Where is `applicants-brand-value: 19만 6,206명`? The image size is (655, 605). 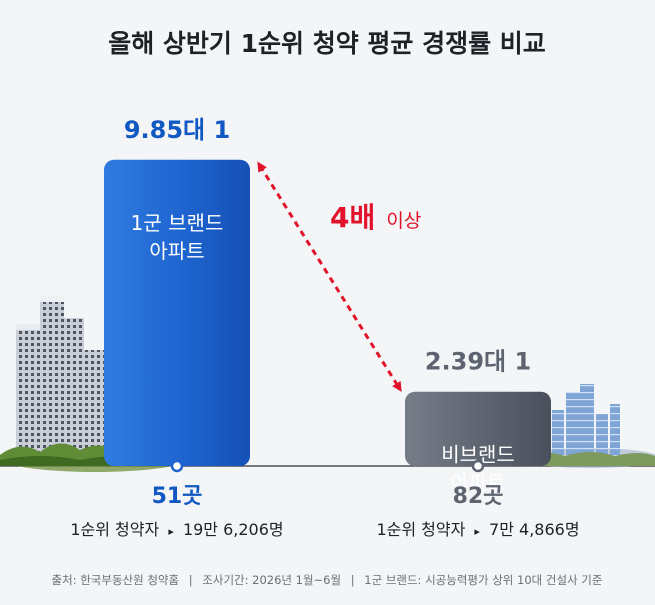
applicants-brand-value: 19만 6,206명 is located at coordinates (233, 529).